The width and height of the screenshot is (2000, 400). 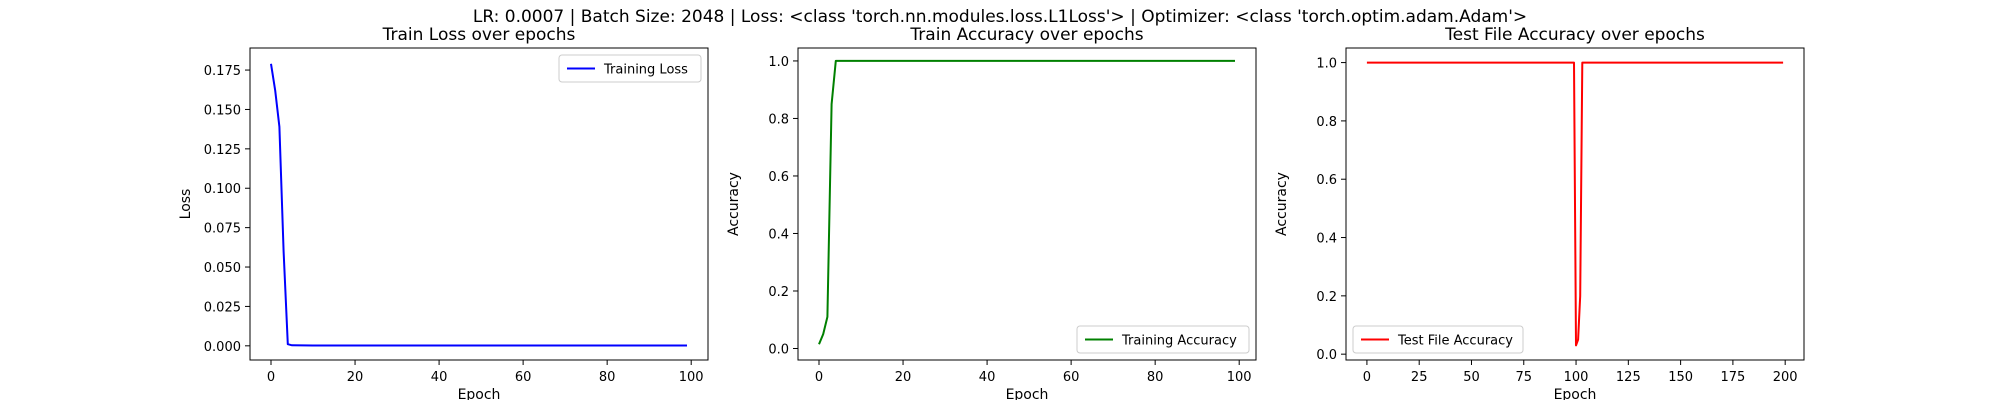 I want to click on subplot-title: Test File Accuracy over epochs, so click(x=1574, y=35).